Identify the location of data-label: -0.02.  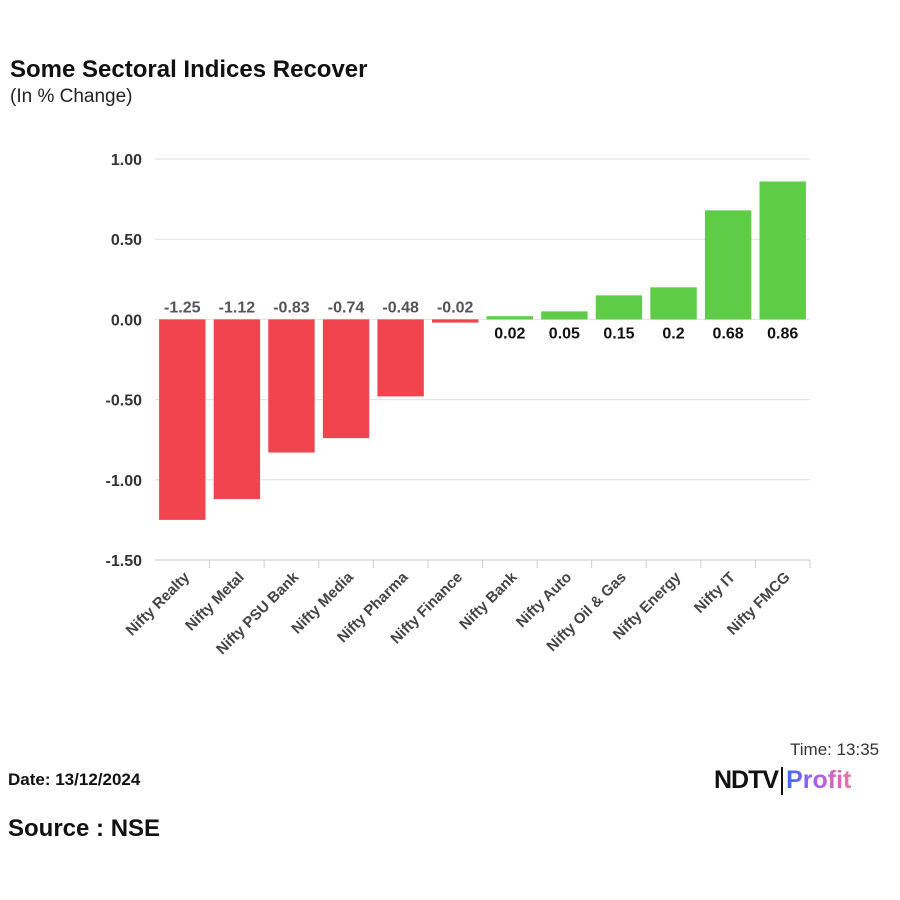
(455, 307).